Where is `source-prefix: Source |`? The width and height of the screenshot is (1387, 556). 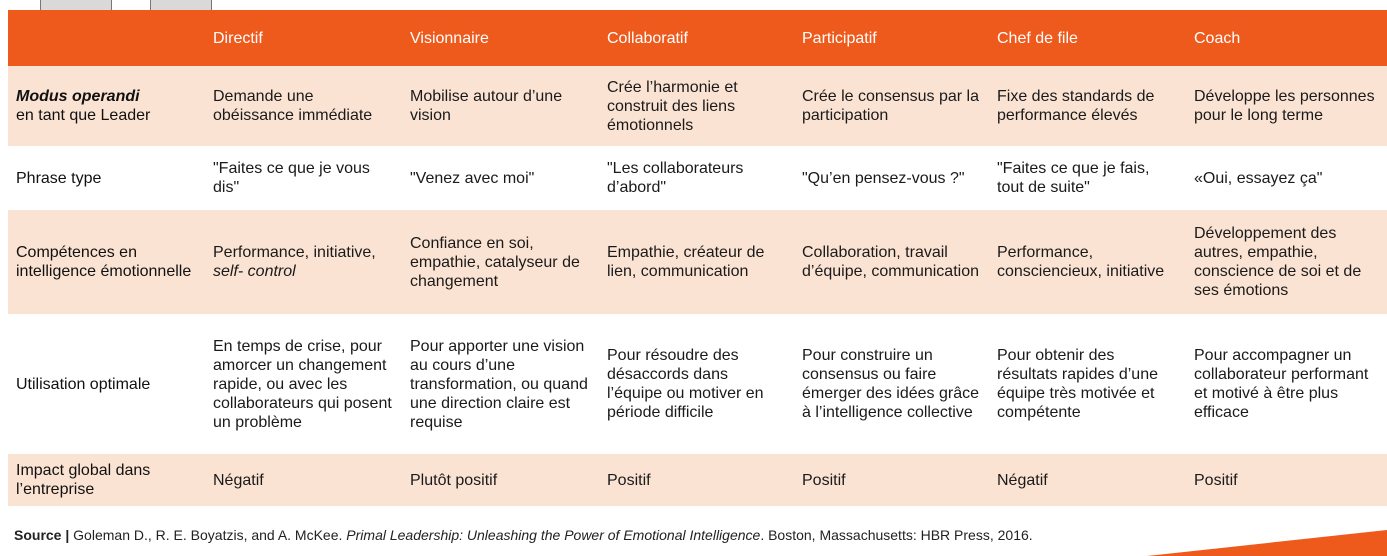
source-prefix: Source | is located at coordinates (42, 535).